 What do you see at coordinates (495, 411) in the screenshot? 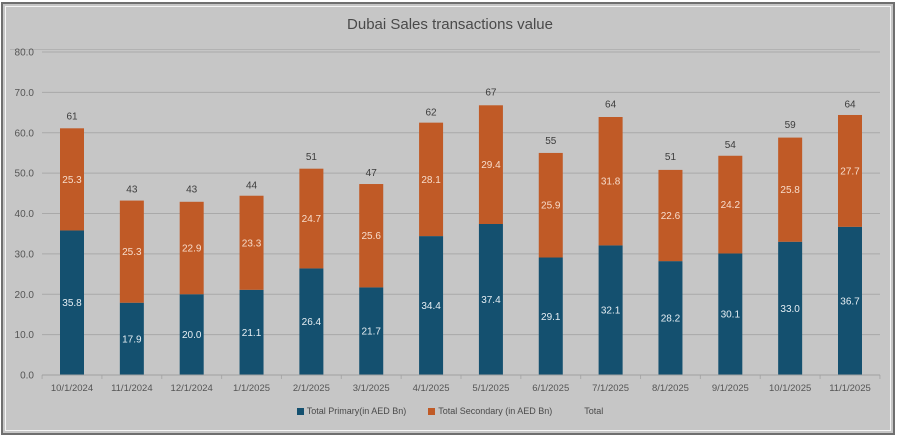
I see `legend-label-secondary: Total Secondary (in AED Bn)` at bounding box center [495, 411].